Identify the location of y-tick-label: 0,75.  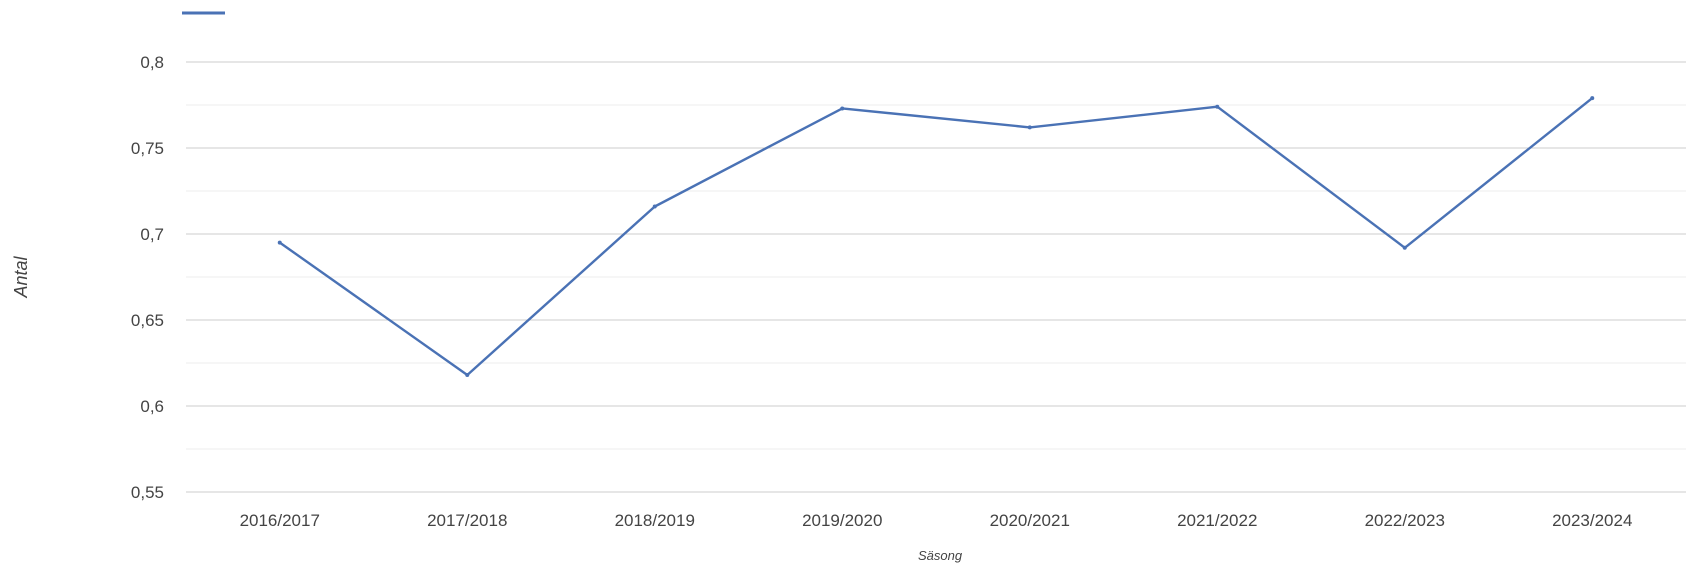
(147, 148).